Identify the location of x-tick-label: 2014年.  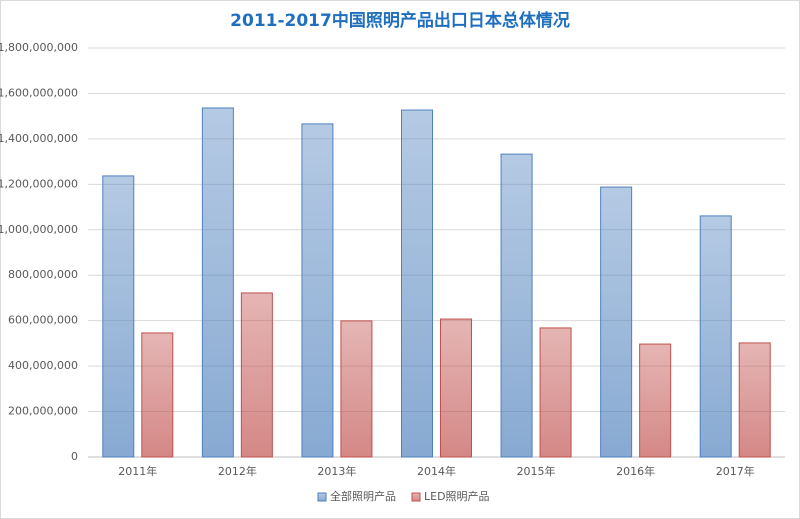
(436, 471).